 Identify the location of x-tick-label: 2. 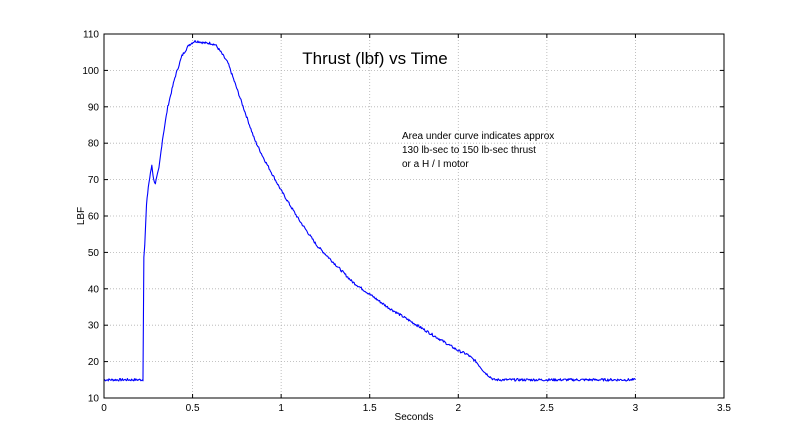
(459, 408).